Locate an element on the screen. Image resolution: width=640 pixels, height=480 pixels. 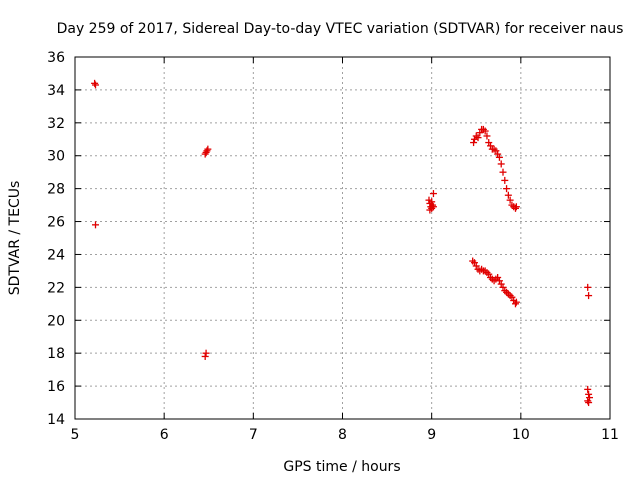
y-tick-label: 36 is located at coordinates (56, 58).